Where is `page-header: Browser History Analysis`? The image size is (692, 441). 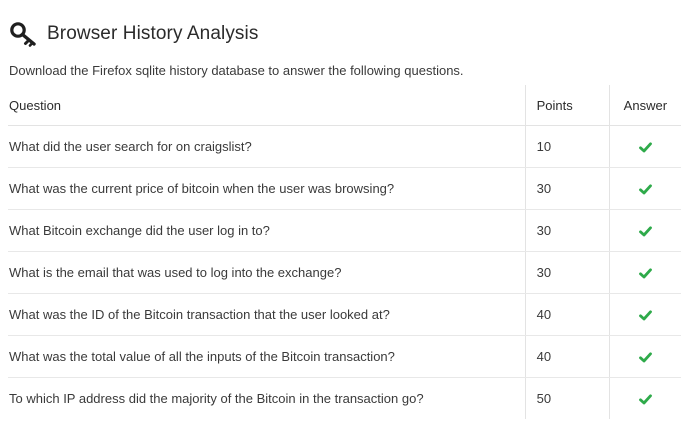 page-header: Browser History Analysis is located at coordinates (133, 34).